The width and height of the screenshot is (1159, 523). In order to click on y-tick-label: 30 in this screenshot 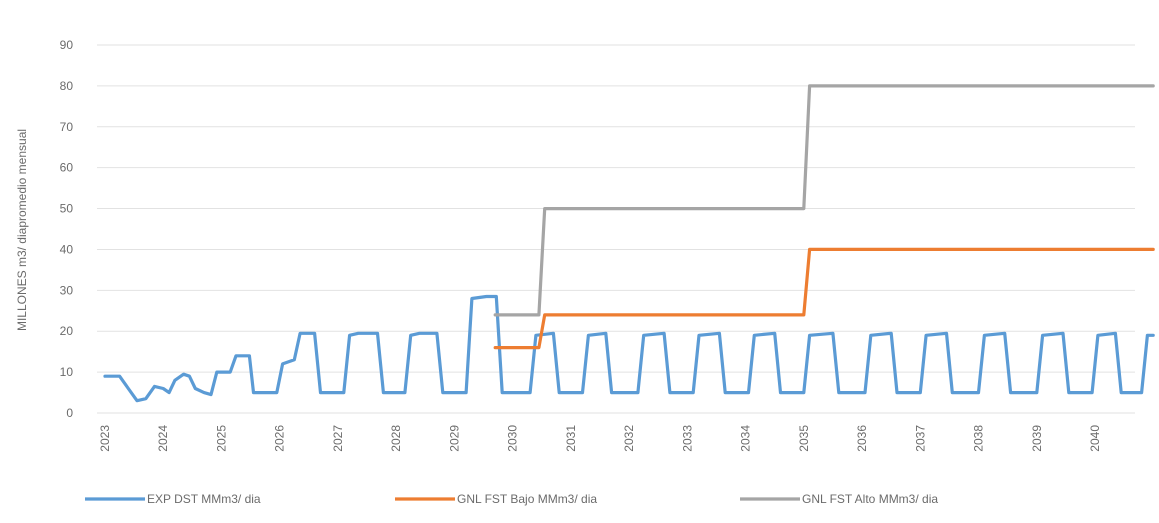, I will do `click(67, 290)`.